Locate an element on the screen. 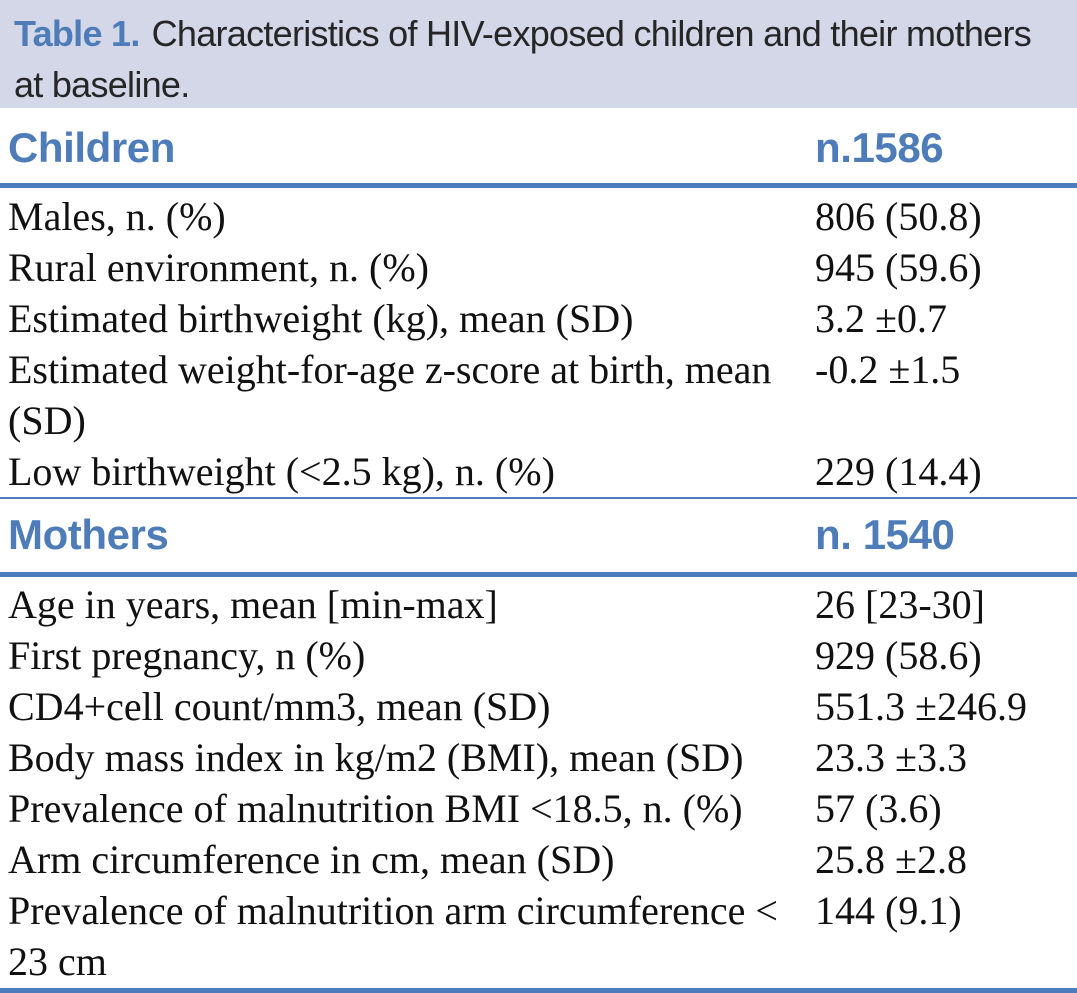  section-title-children: Children is located at coordinates (91, 147).